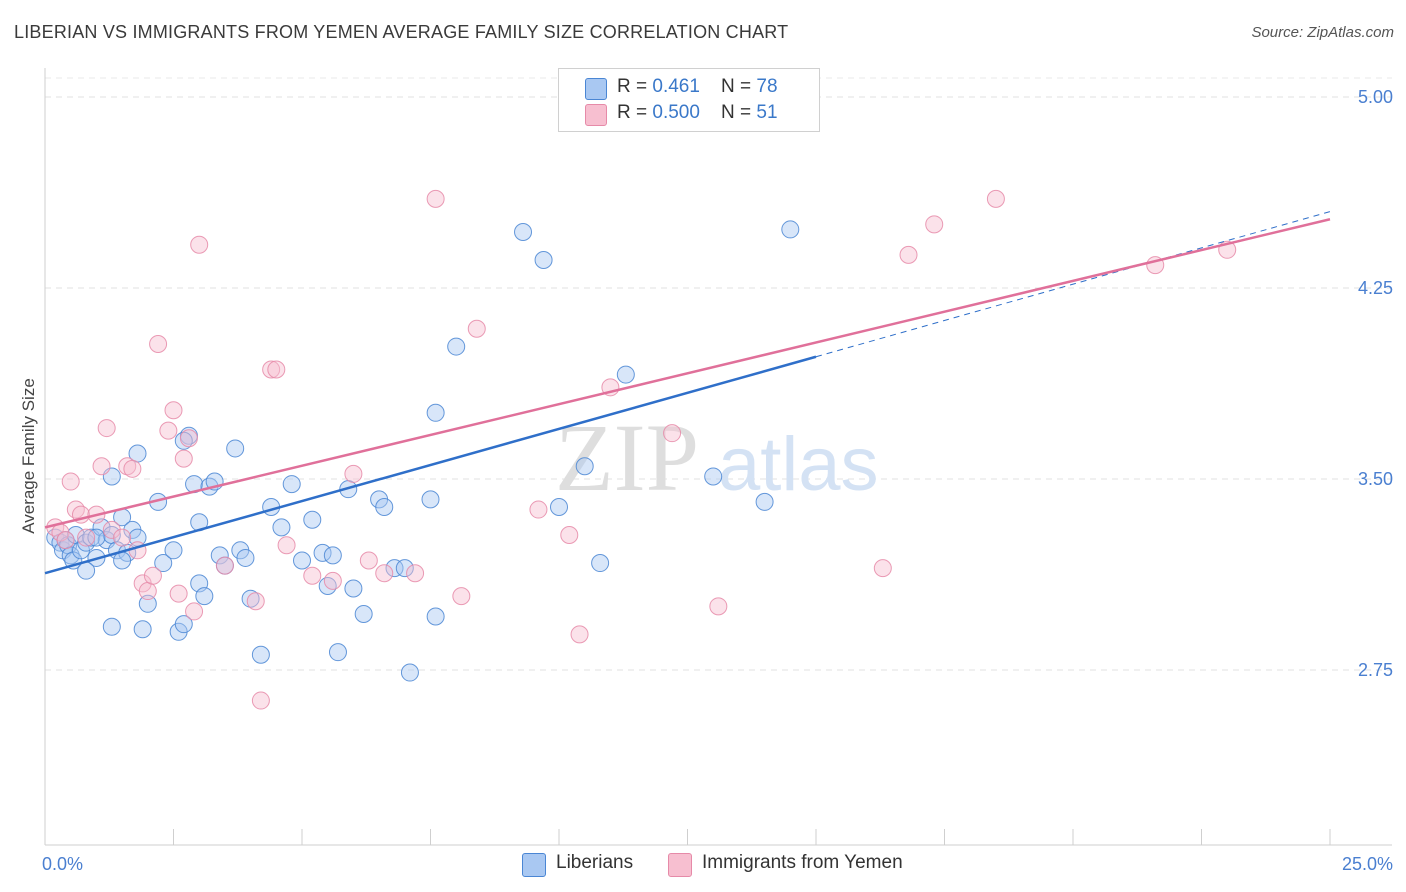 This screenshot has height=892, width=1406. I want to click on watermark-zip: ZIP, so click(627, 457).